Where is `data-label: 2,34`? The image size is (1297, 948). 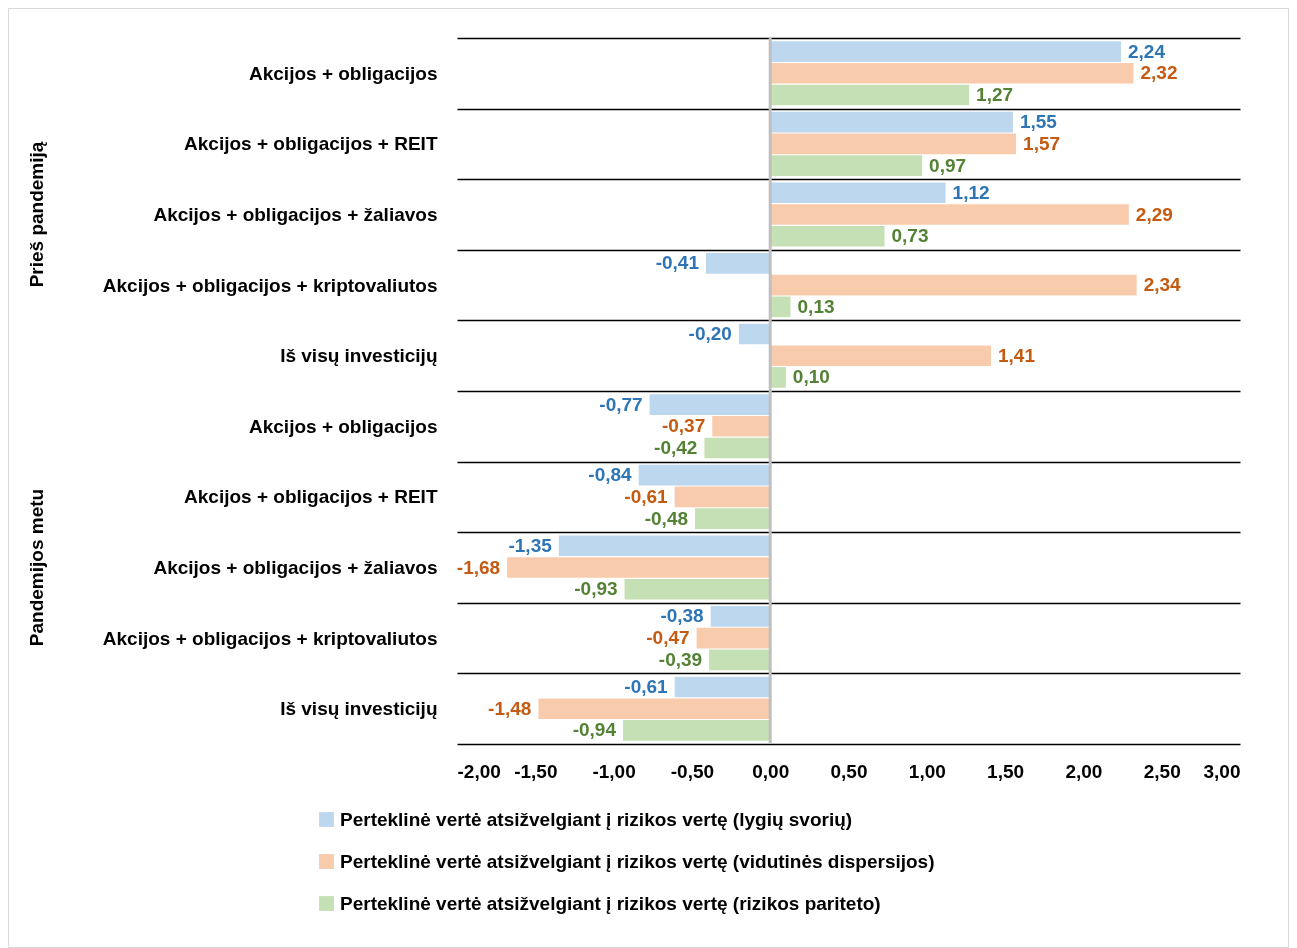
data-label: 2,34 is located at coordinates (1162, 285).